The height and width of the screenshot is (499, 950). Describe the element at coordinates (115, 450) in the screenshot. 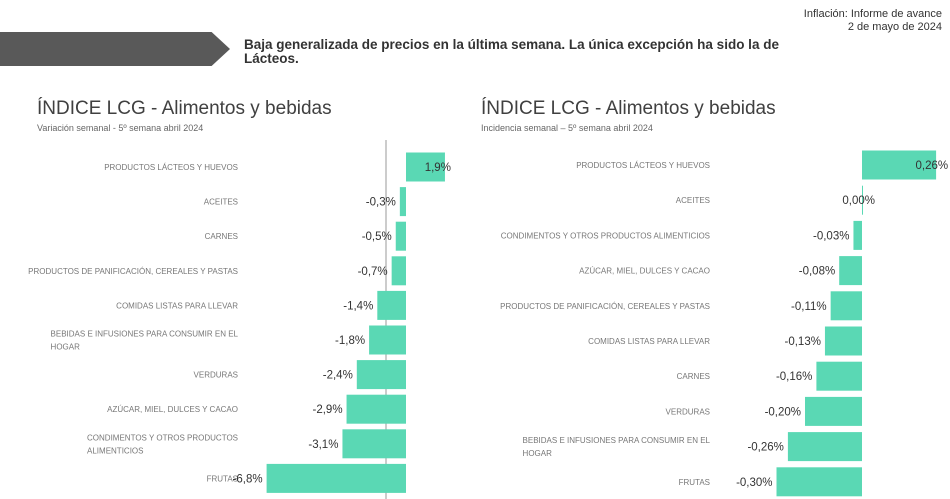

I see `chart-1-category-label: ALIMENTICIOS` at that location.